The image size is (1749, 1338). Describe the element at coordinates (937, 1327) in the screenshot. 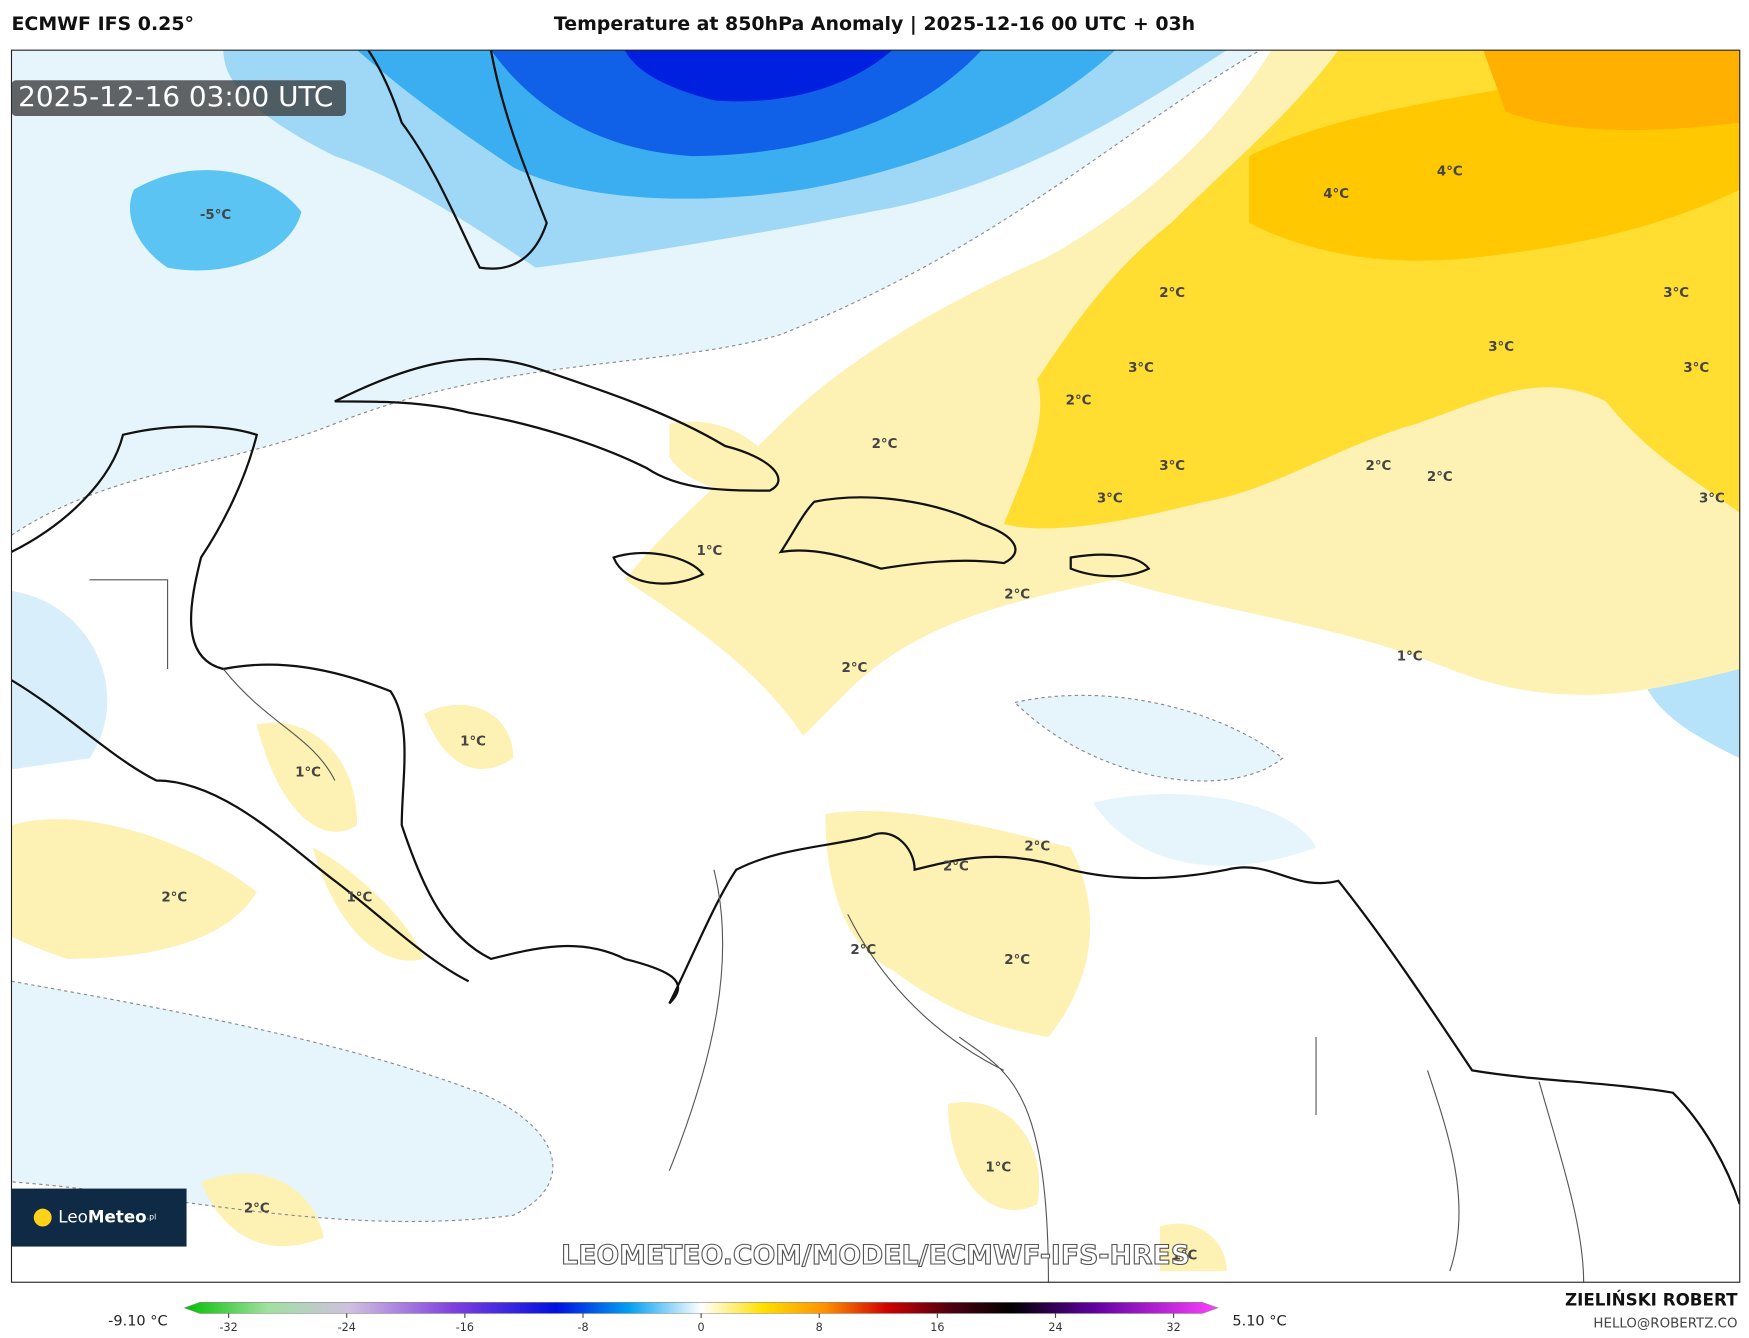

I see `colorbar-tick-label: 16` at that location.